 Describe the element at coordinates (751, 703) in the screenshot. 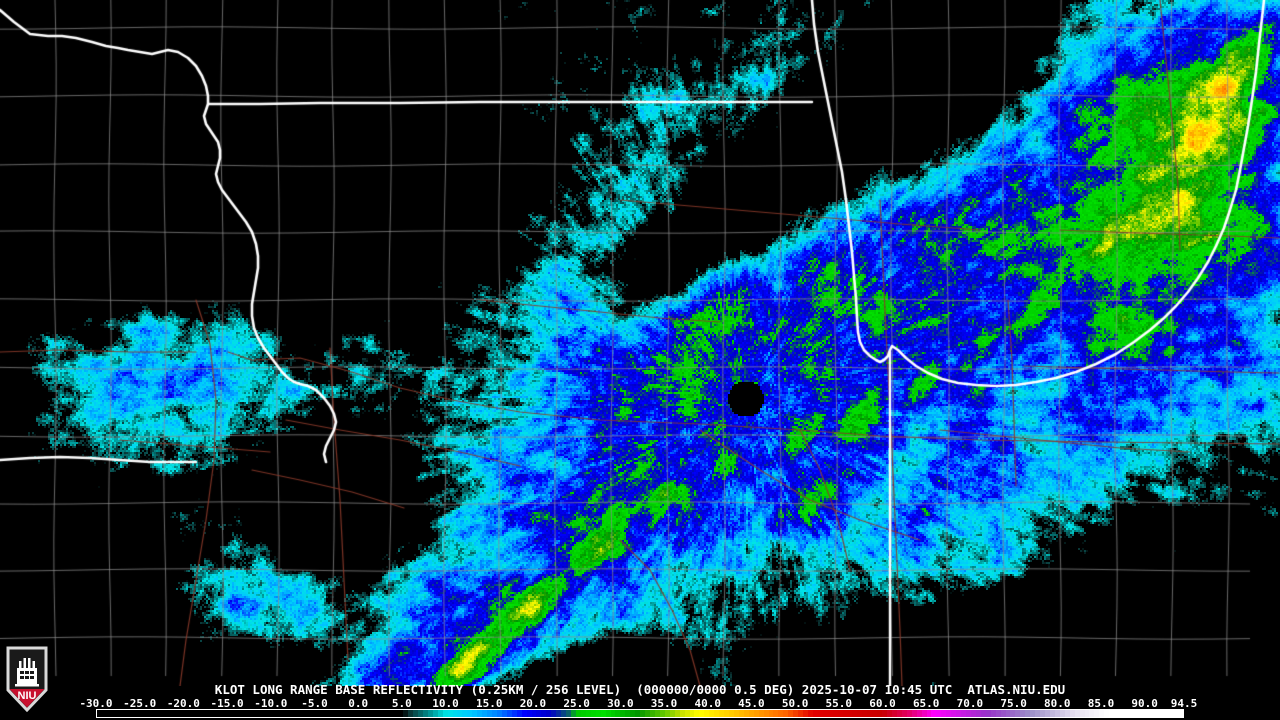

I see `color-scale-tick: 45.0` at that location.